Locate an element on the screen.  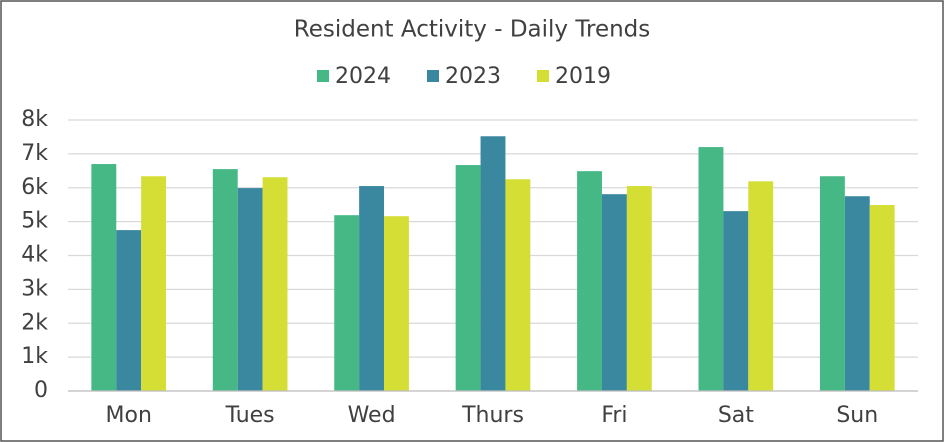
legend-label: 2019 is located at coordinates (583, 76).